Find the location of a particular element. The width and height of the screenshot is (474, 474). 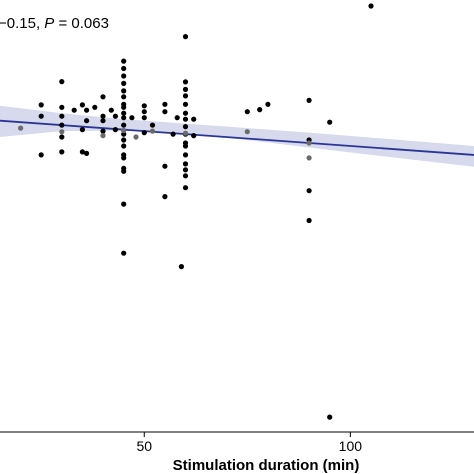

stats-annotation: −0.15, P = 0.063 is located at coordinates (54, 23).